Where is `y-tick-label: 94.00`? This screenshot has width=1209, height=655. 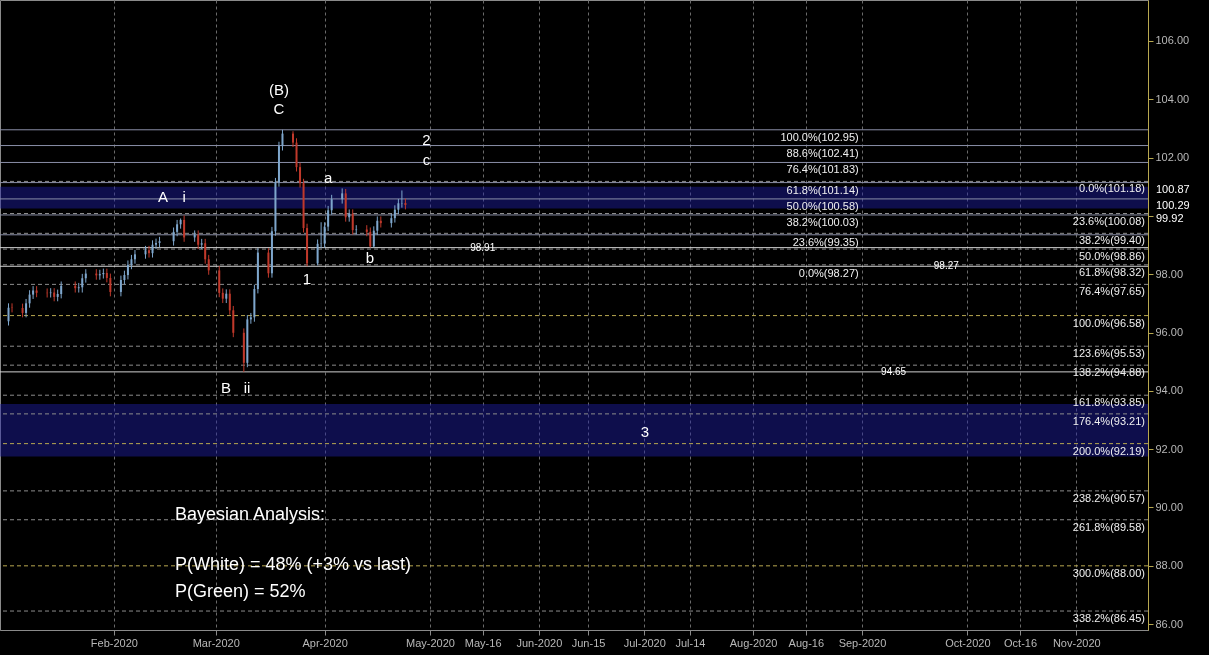
y-tick-label: 94.00 is located at coordinates (1169, 390).